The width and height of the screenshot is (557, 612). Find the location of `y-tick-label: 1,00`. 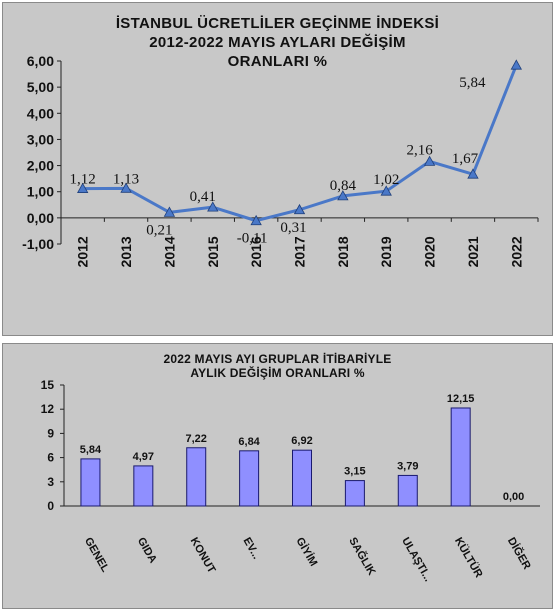

y-tick-label: 1,00 is located at coordinates (40, 192).